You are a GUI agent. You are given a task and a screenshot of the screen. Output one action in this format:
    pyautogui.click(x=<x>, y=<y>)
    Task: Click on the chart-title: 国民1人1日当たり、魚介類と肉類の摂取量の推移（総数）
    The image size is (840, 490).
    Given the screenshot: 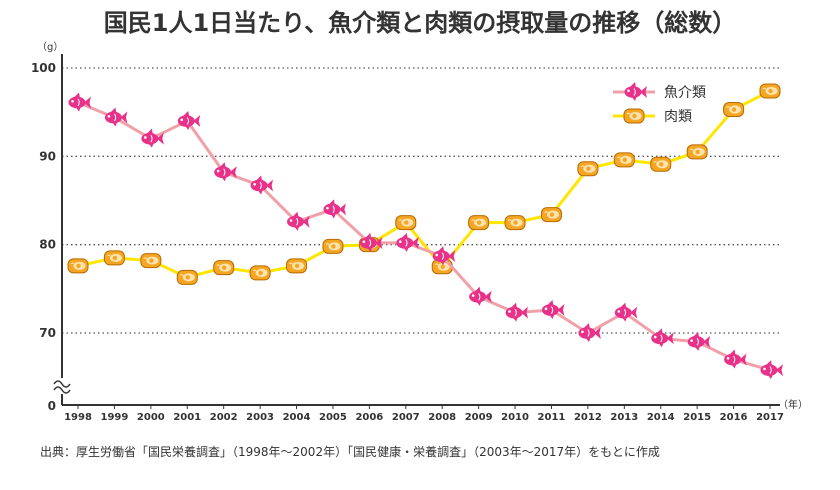 What is the action you would take?
    pyautogui.click(x=420, y=23)
    